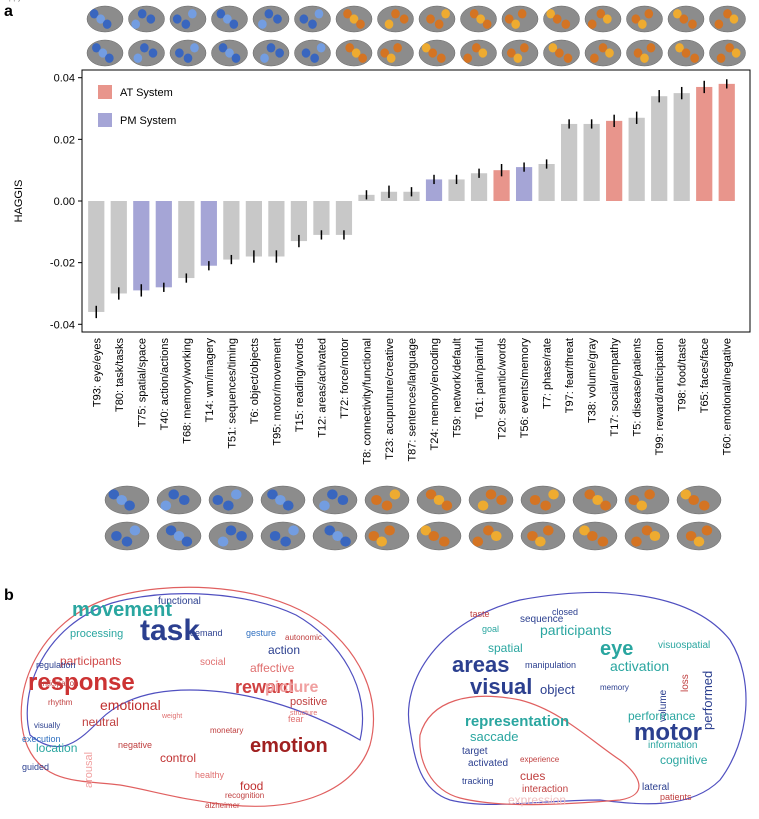  What do you see at coordinates (60, 702) in the screenshot?
I see `word: rhythm` at bounding box center [60, 702].